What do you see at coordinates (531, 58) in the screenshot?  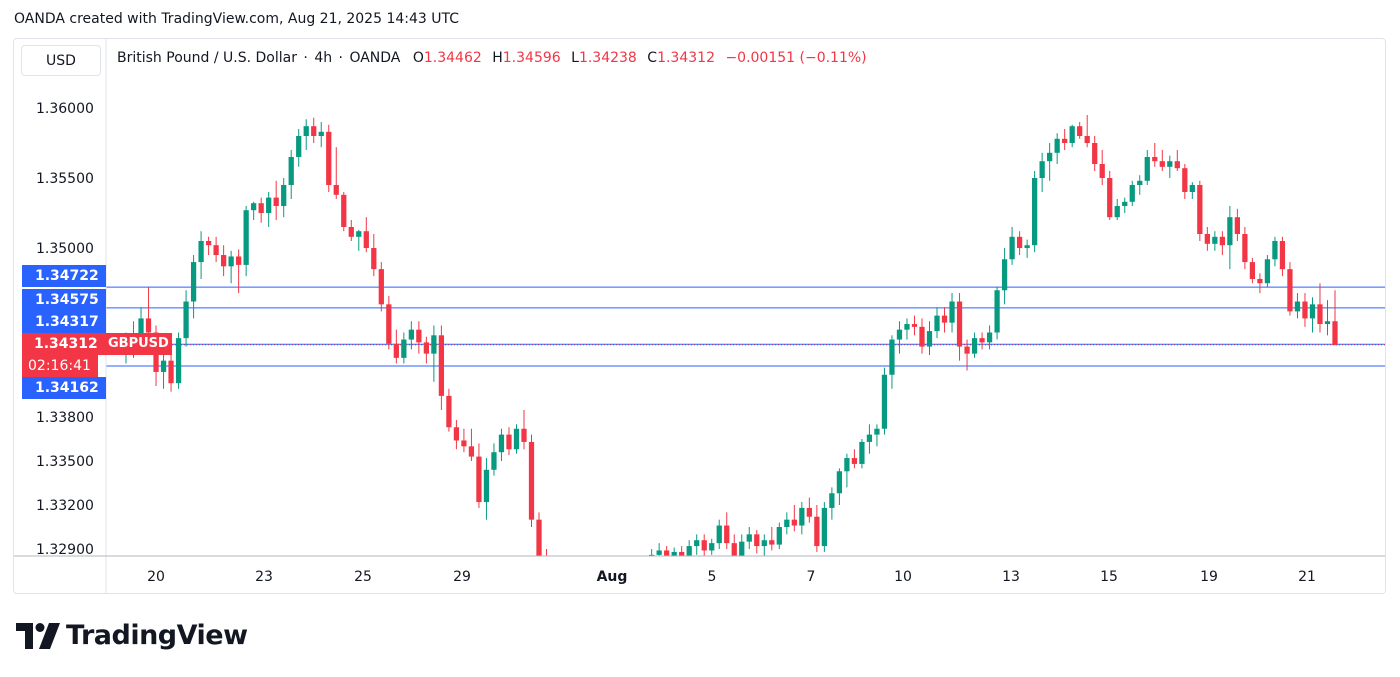 I see `legend-high: 1.34596` at bounding box center [531, 58].